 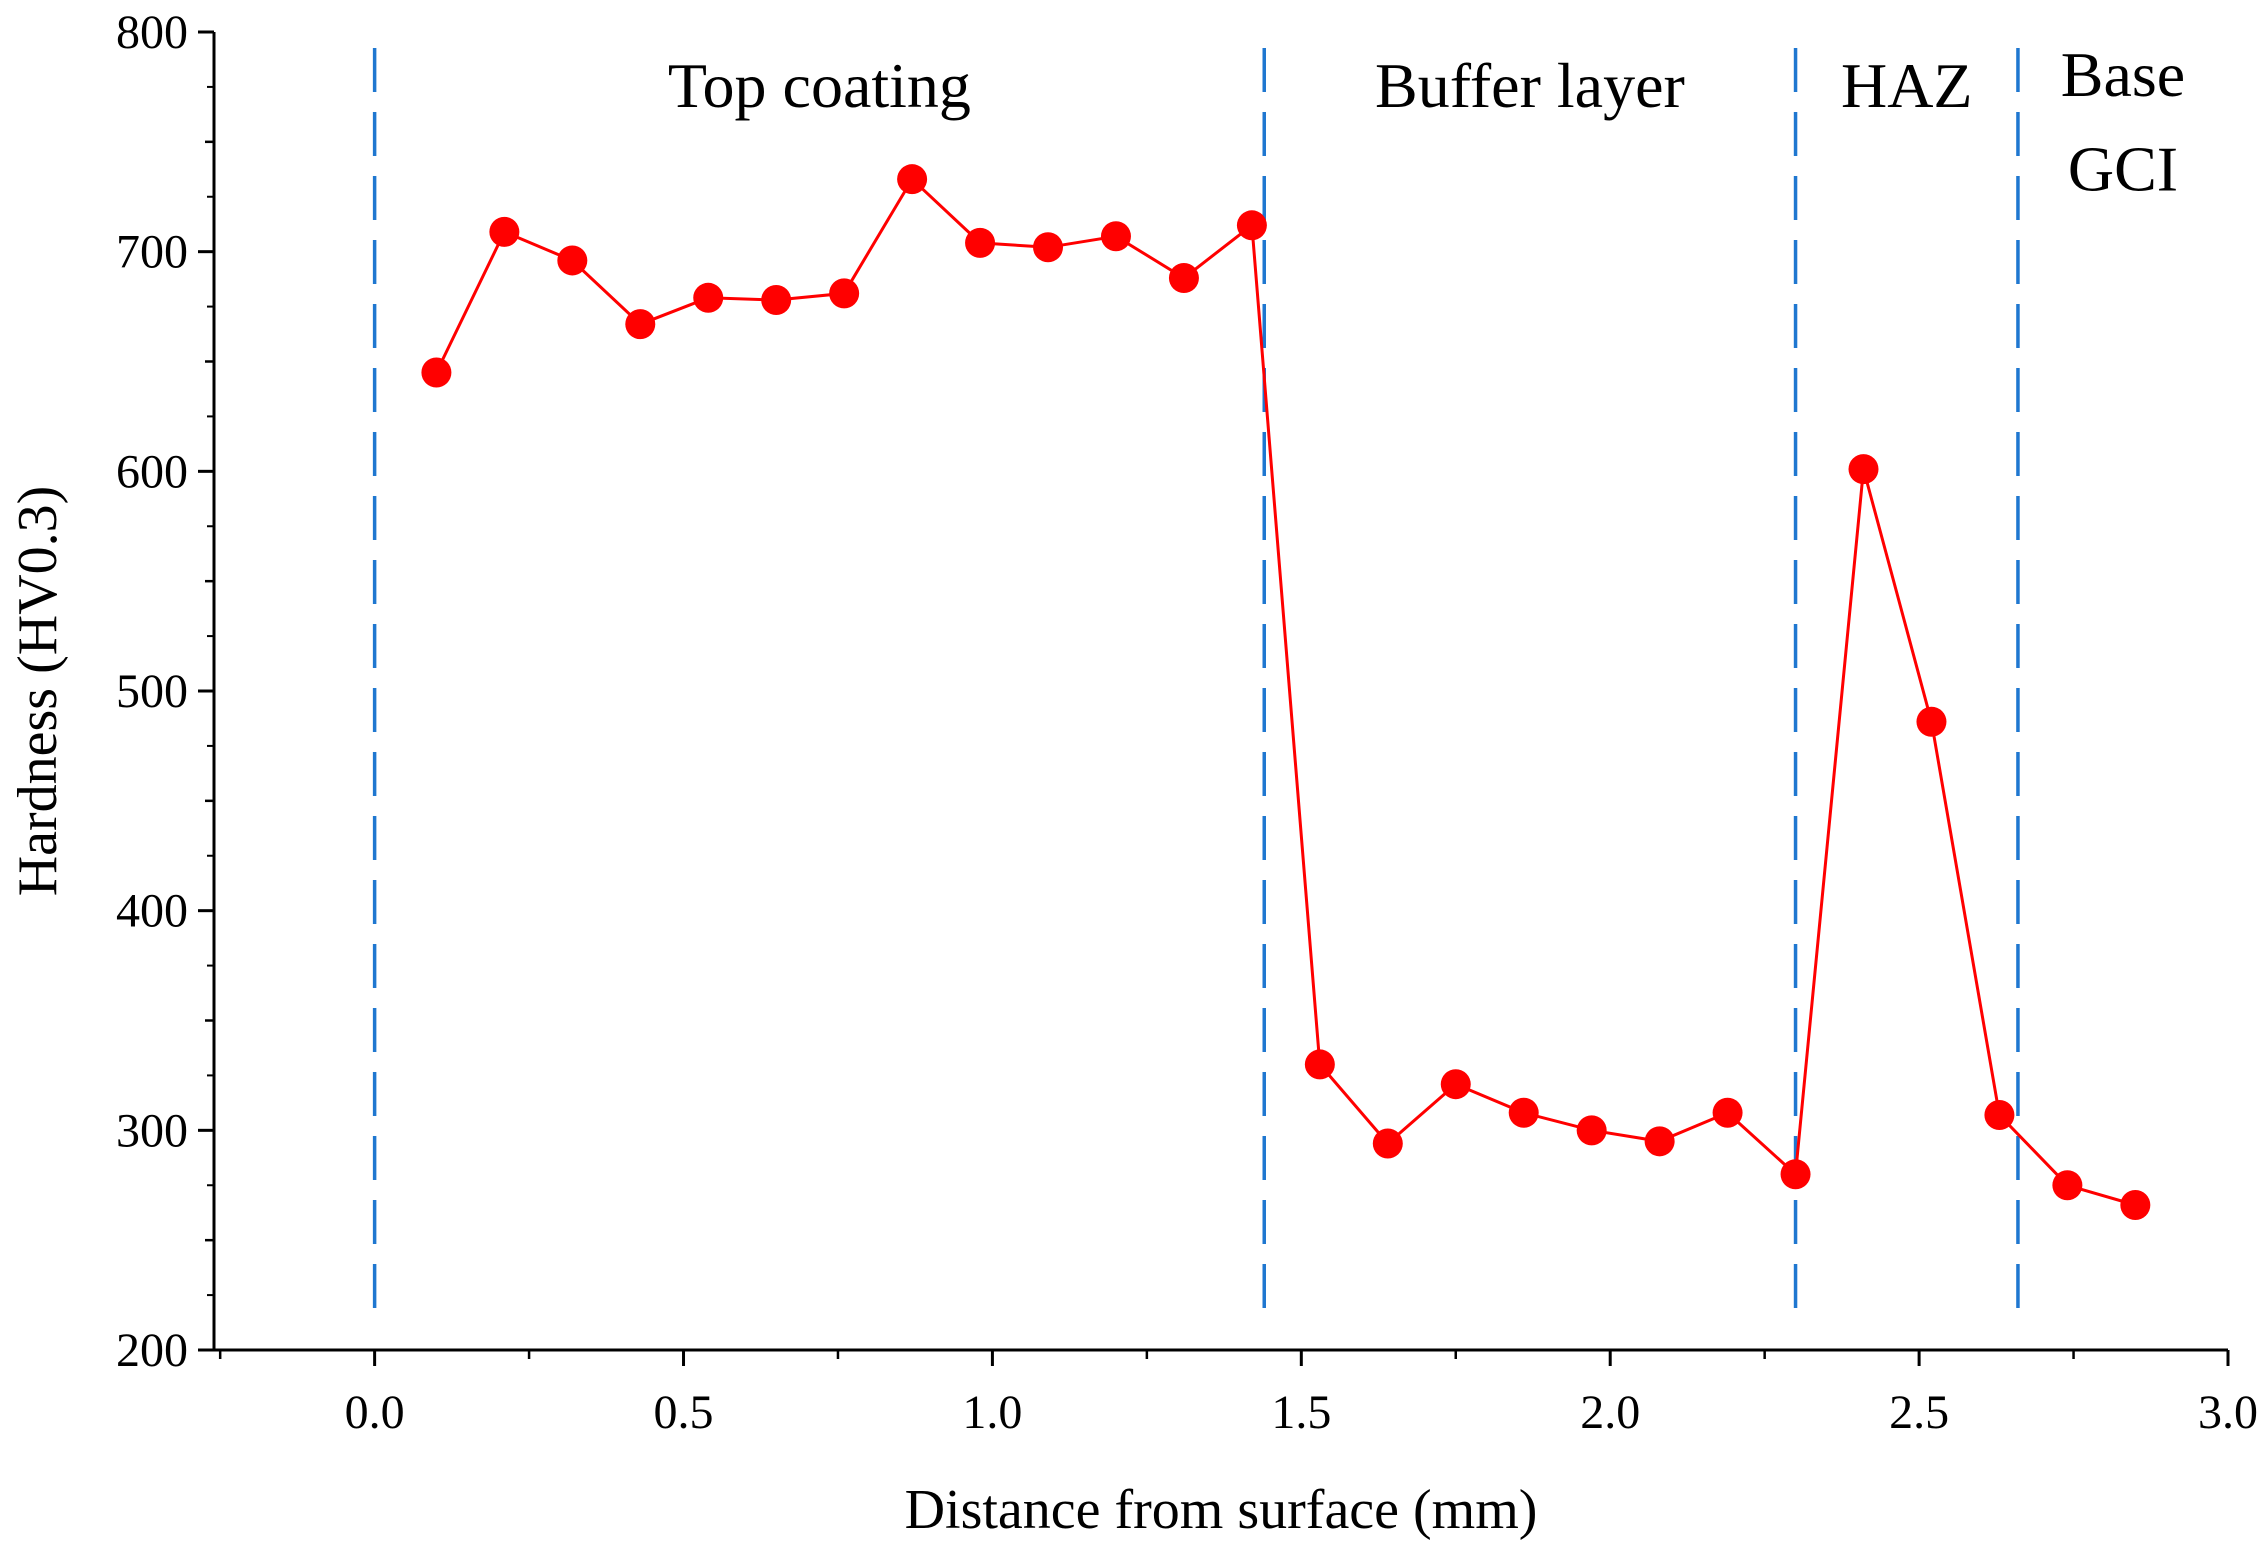 I want to click on region-label: HAZ, so click(x=1907, y=85).